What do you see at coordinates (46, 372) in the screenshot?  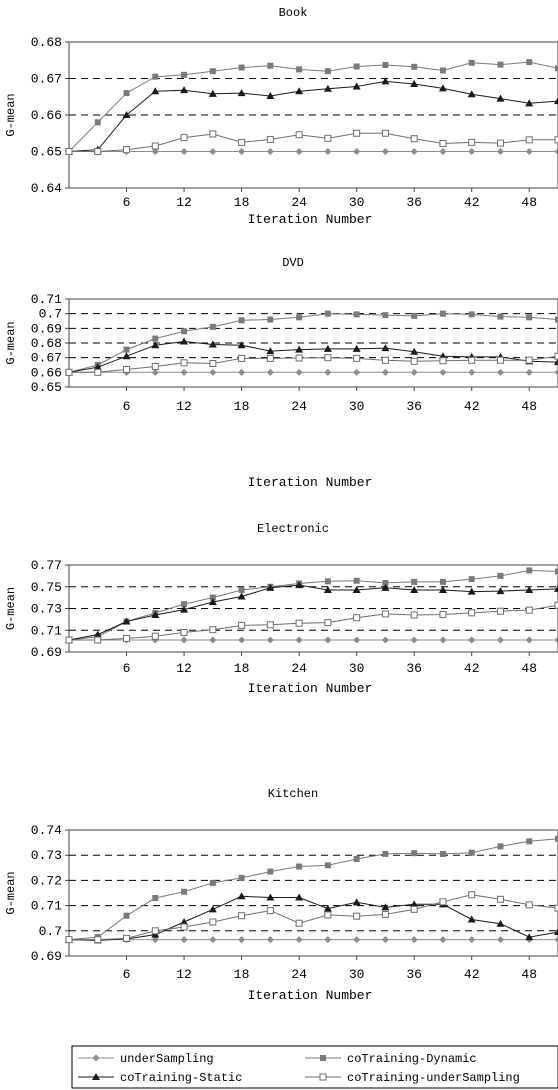 I see `y-tick-label: 0.66` at bounding box center [46, 372].